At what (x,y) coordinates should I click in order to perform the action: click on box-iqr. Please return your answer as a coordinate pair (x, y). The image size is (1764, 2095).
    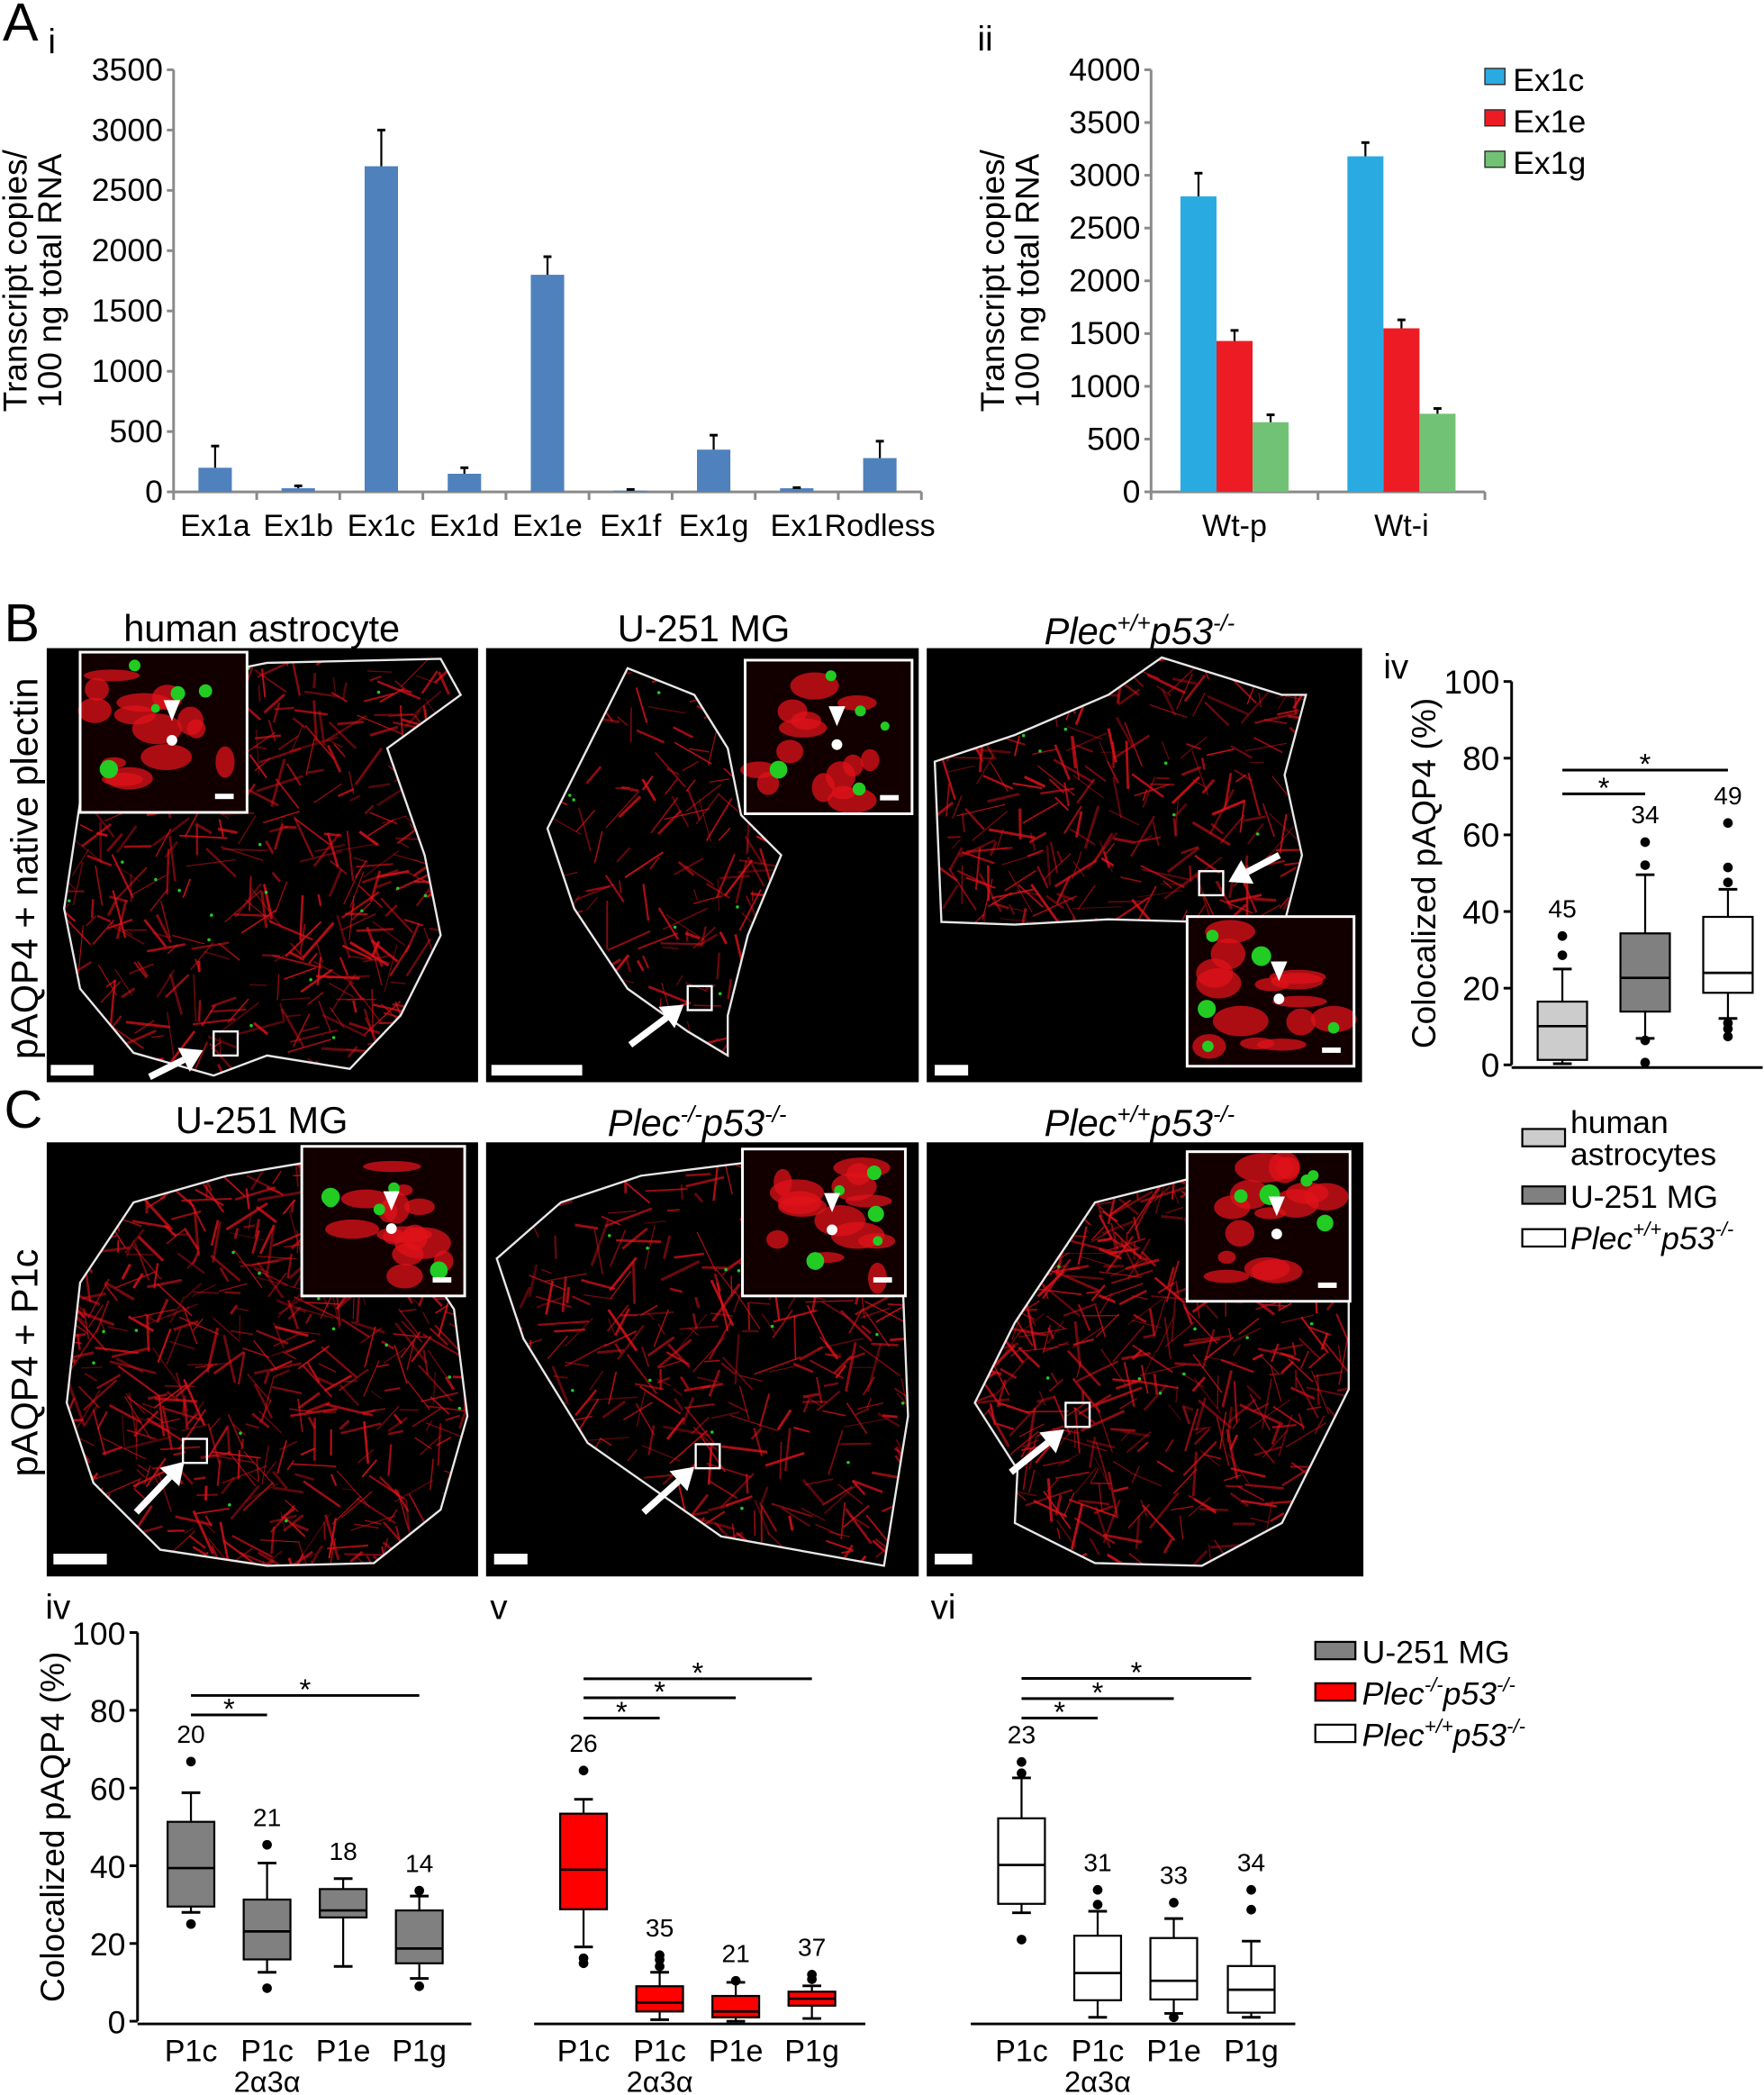
    Looking at the image, I should click on (1174, 1969).